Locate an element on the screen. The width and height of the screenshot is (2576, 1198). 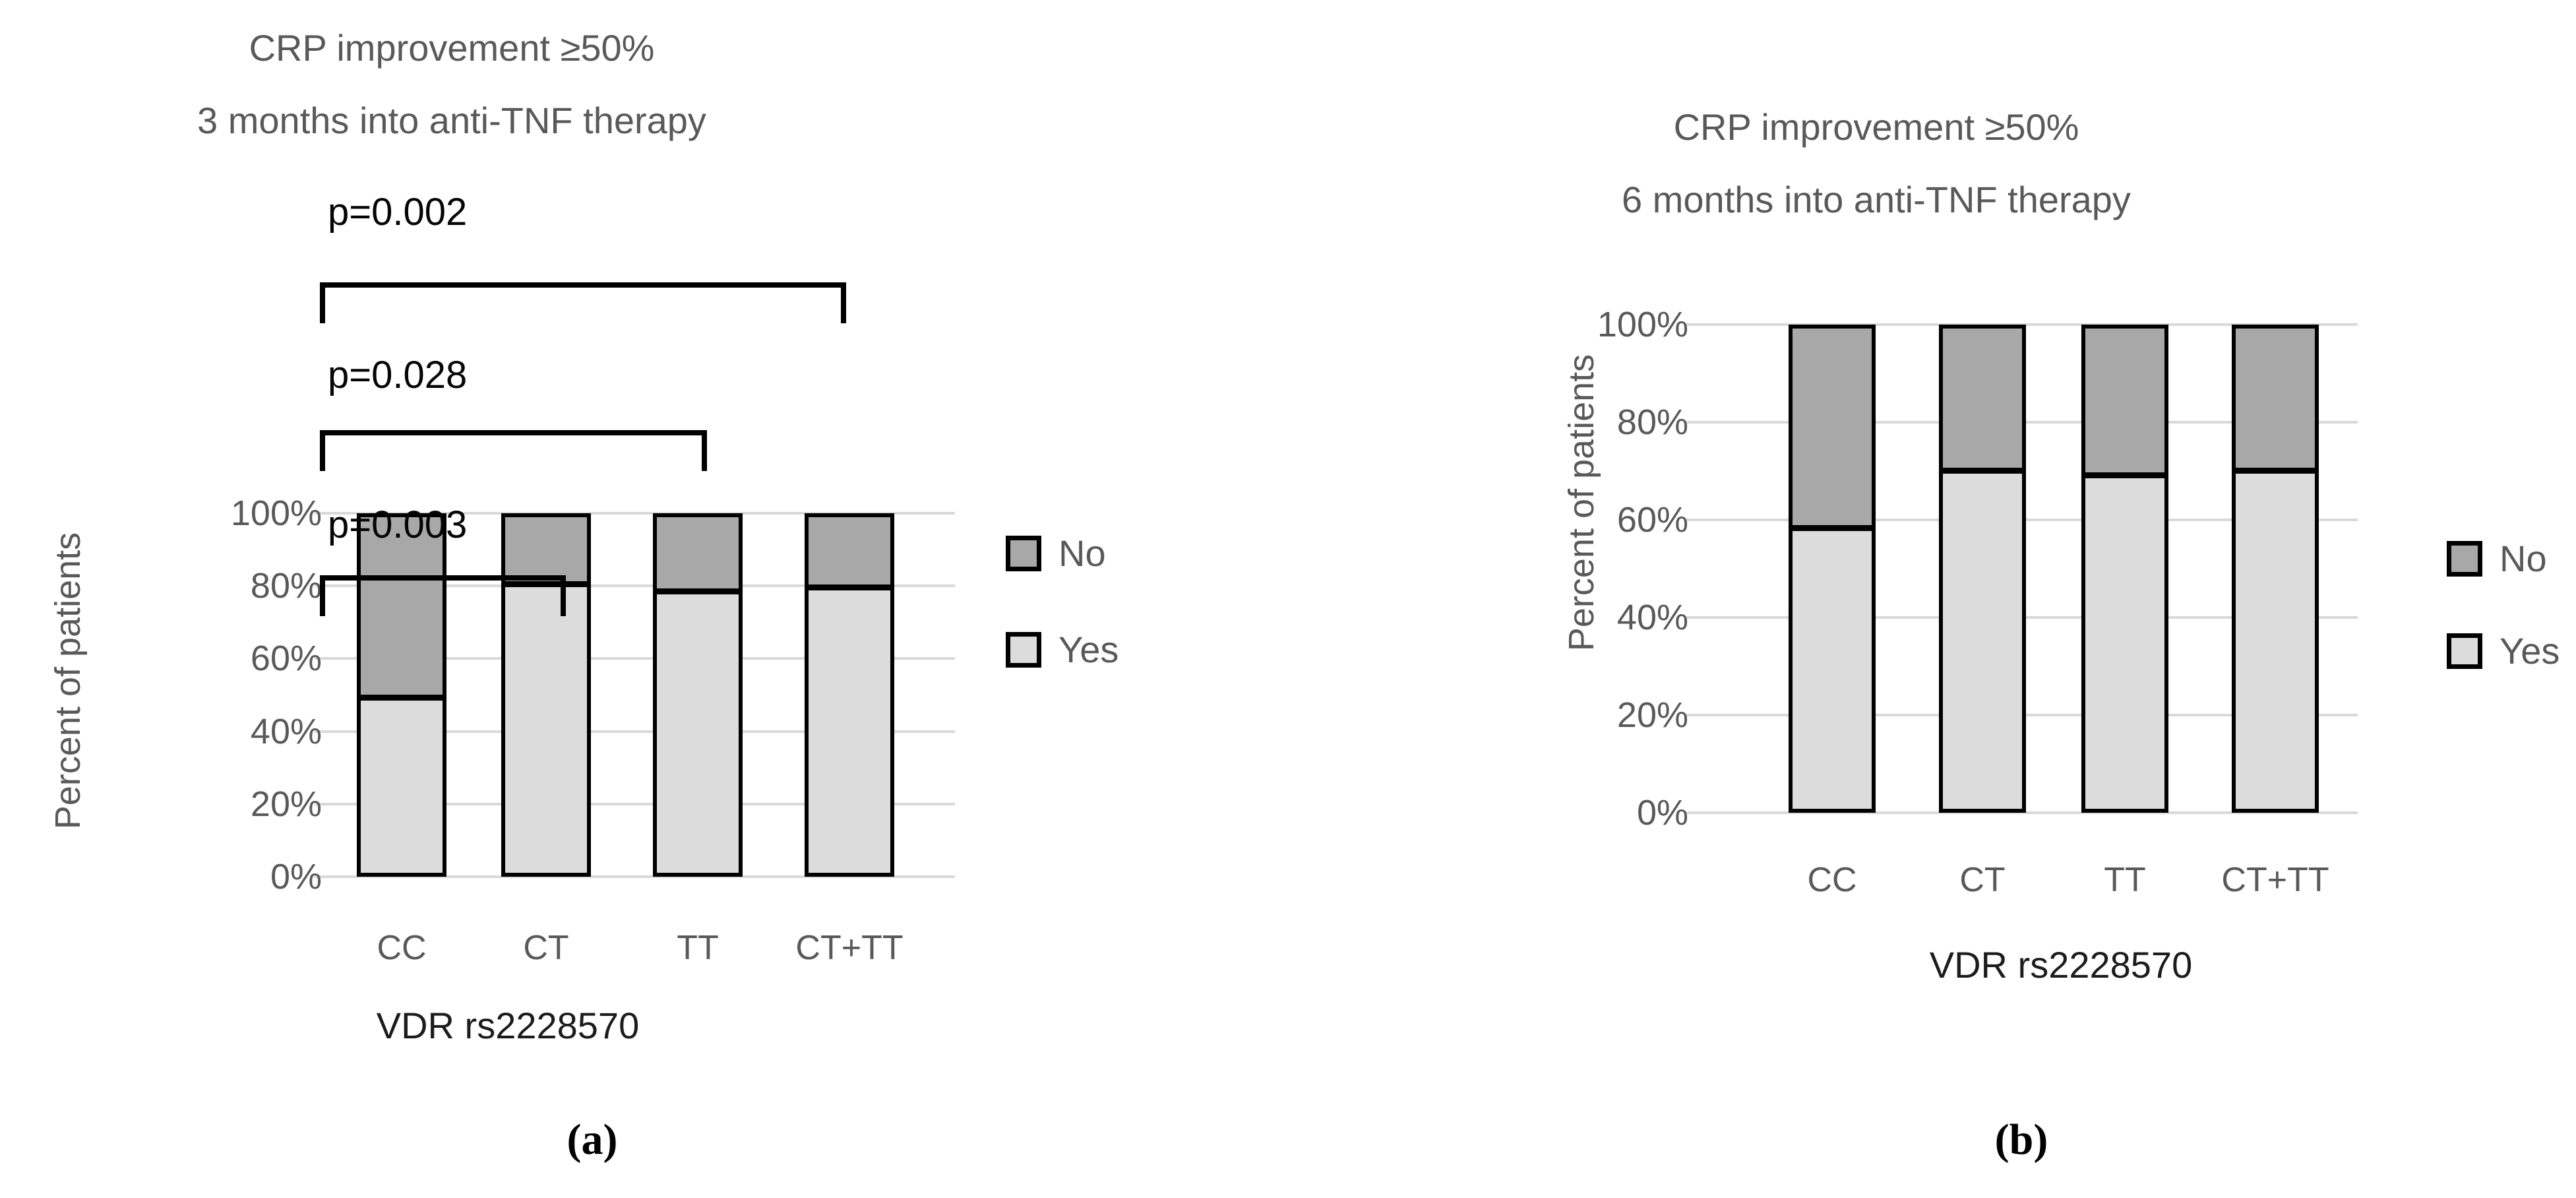
panel-b-title-line2: 6 months into anti-TNF therapy is located at coordinates (1876, 199).